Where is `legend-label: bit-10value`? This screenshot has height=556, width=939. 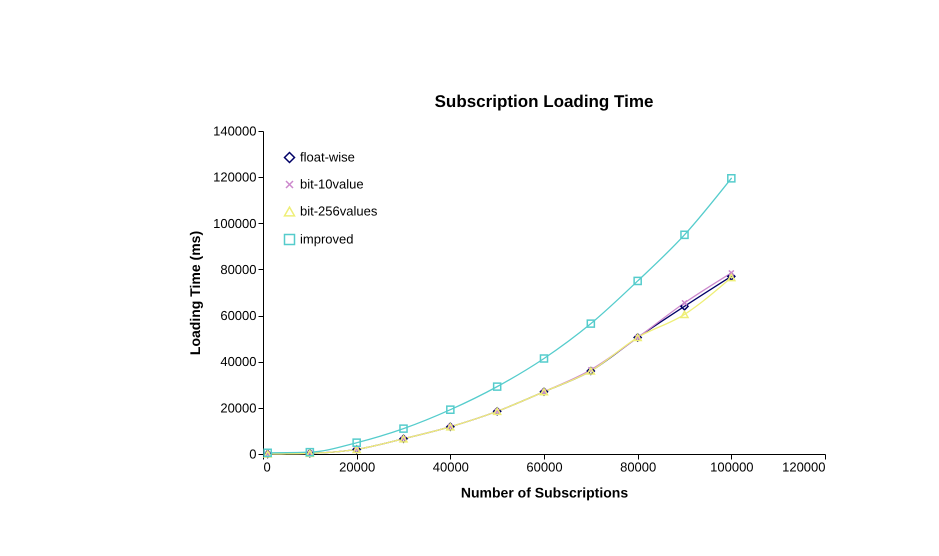 legend-label: bit-10value is located at coordinates (332, 184).